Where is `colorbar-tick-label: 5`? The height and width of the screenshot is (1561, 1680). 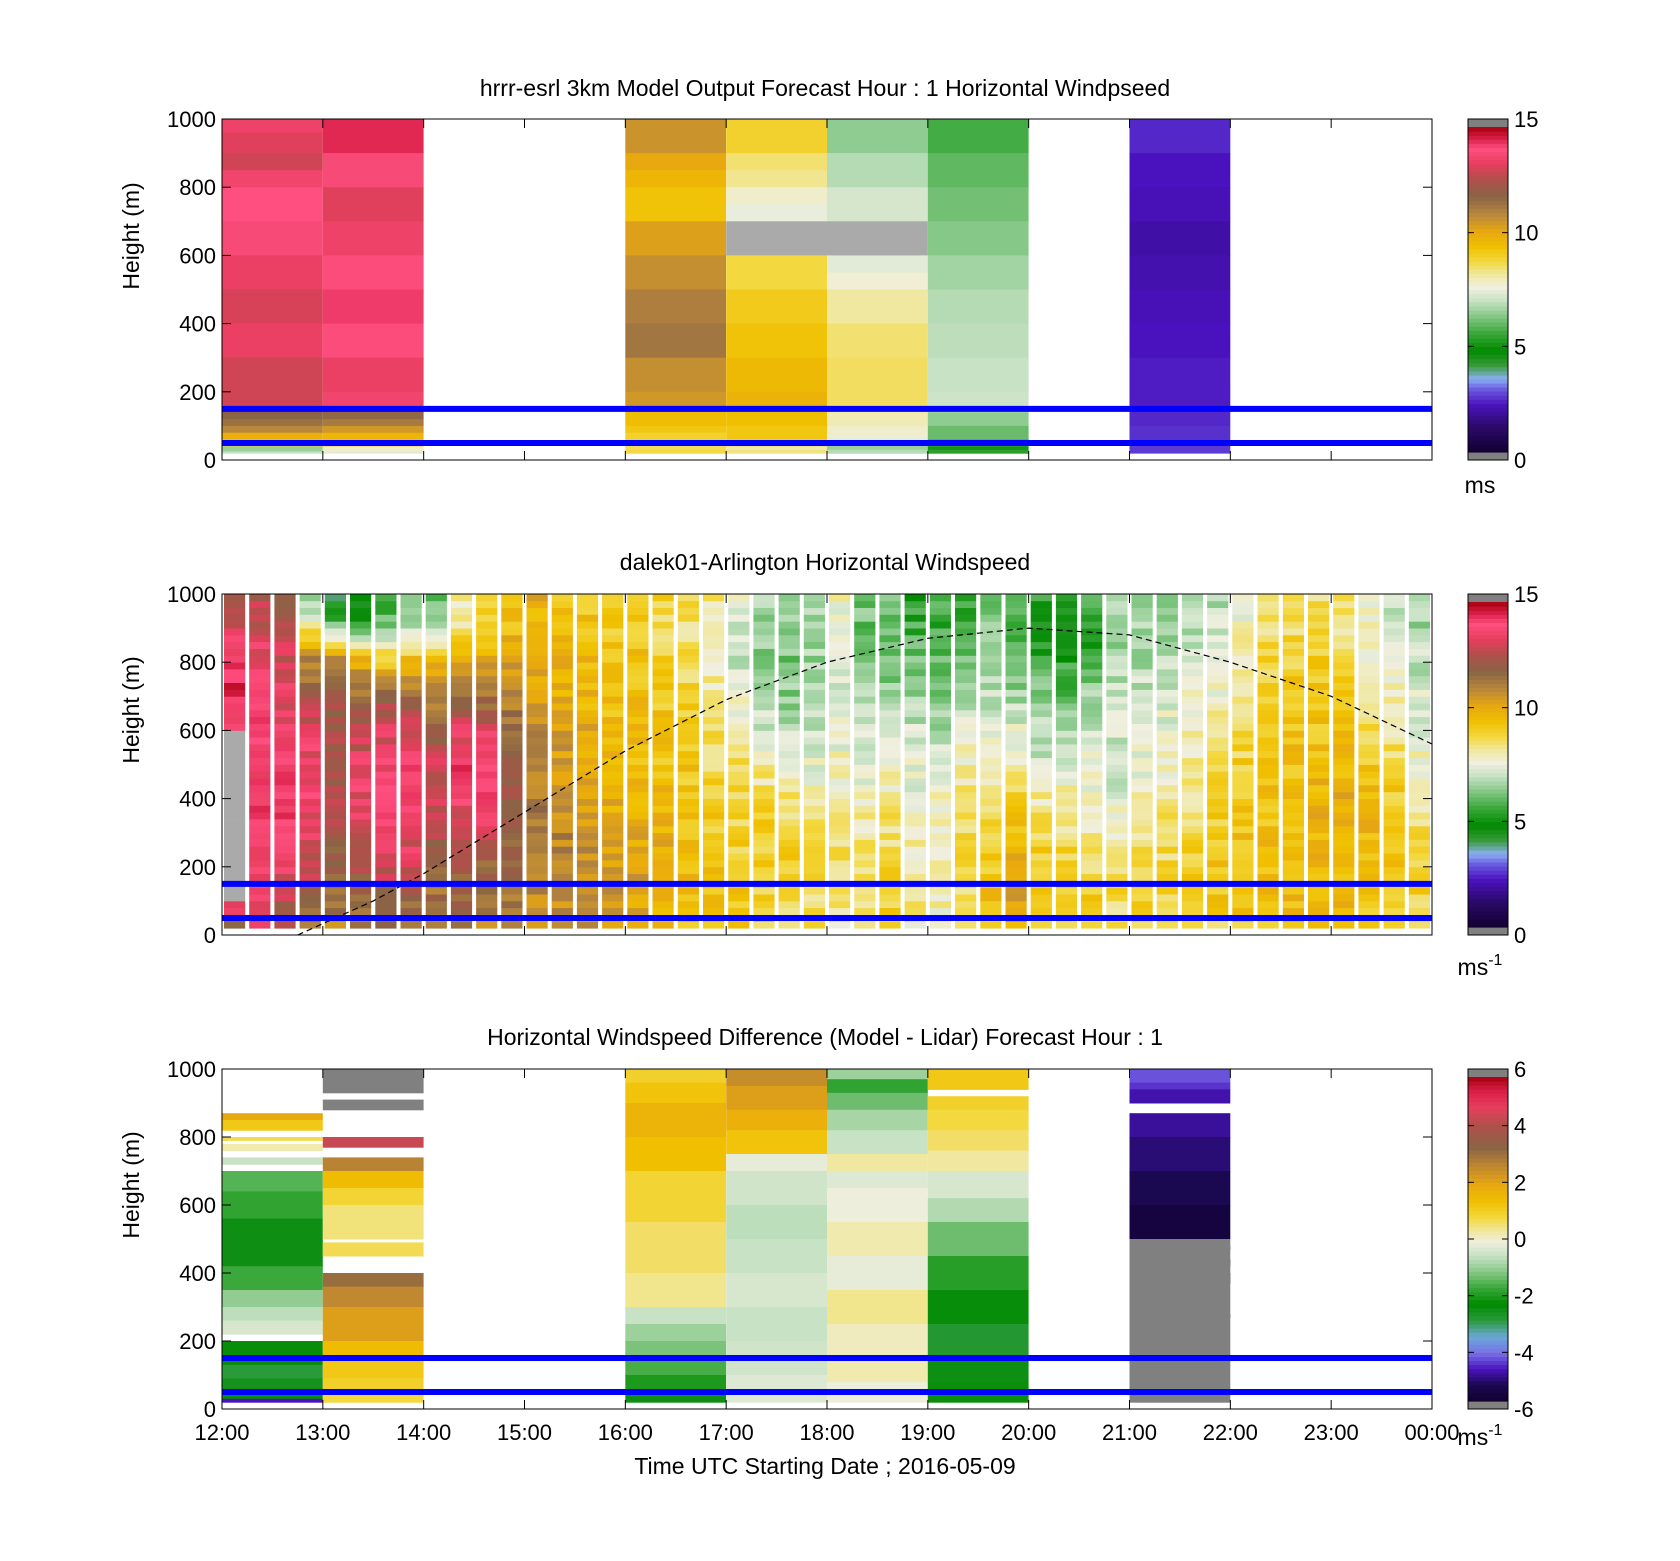
colorbar-tick-label: 5 is located at coordinates (1520, 821).